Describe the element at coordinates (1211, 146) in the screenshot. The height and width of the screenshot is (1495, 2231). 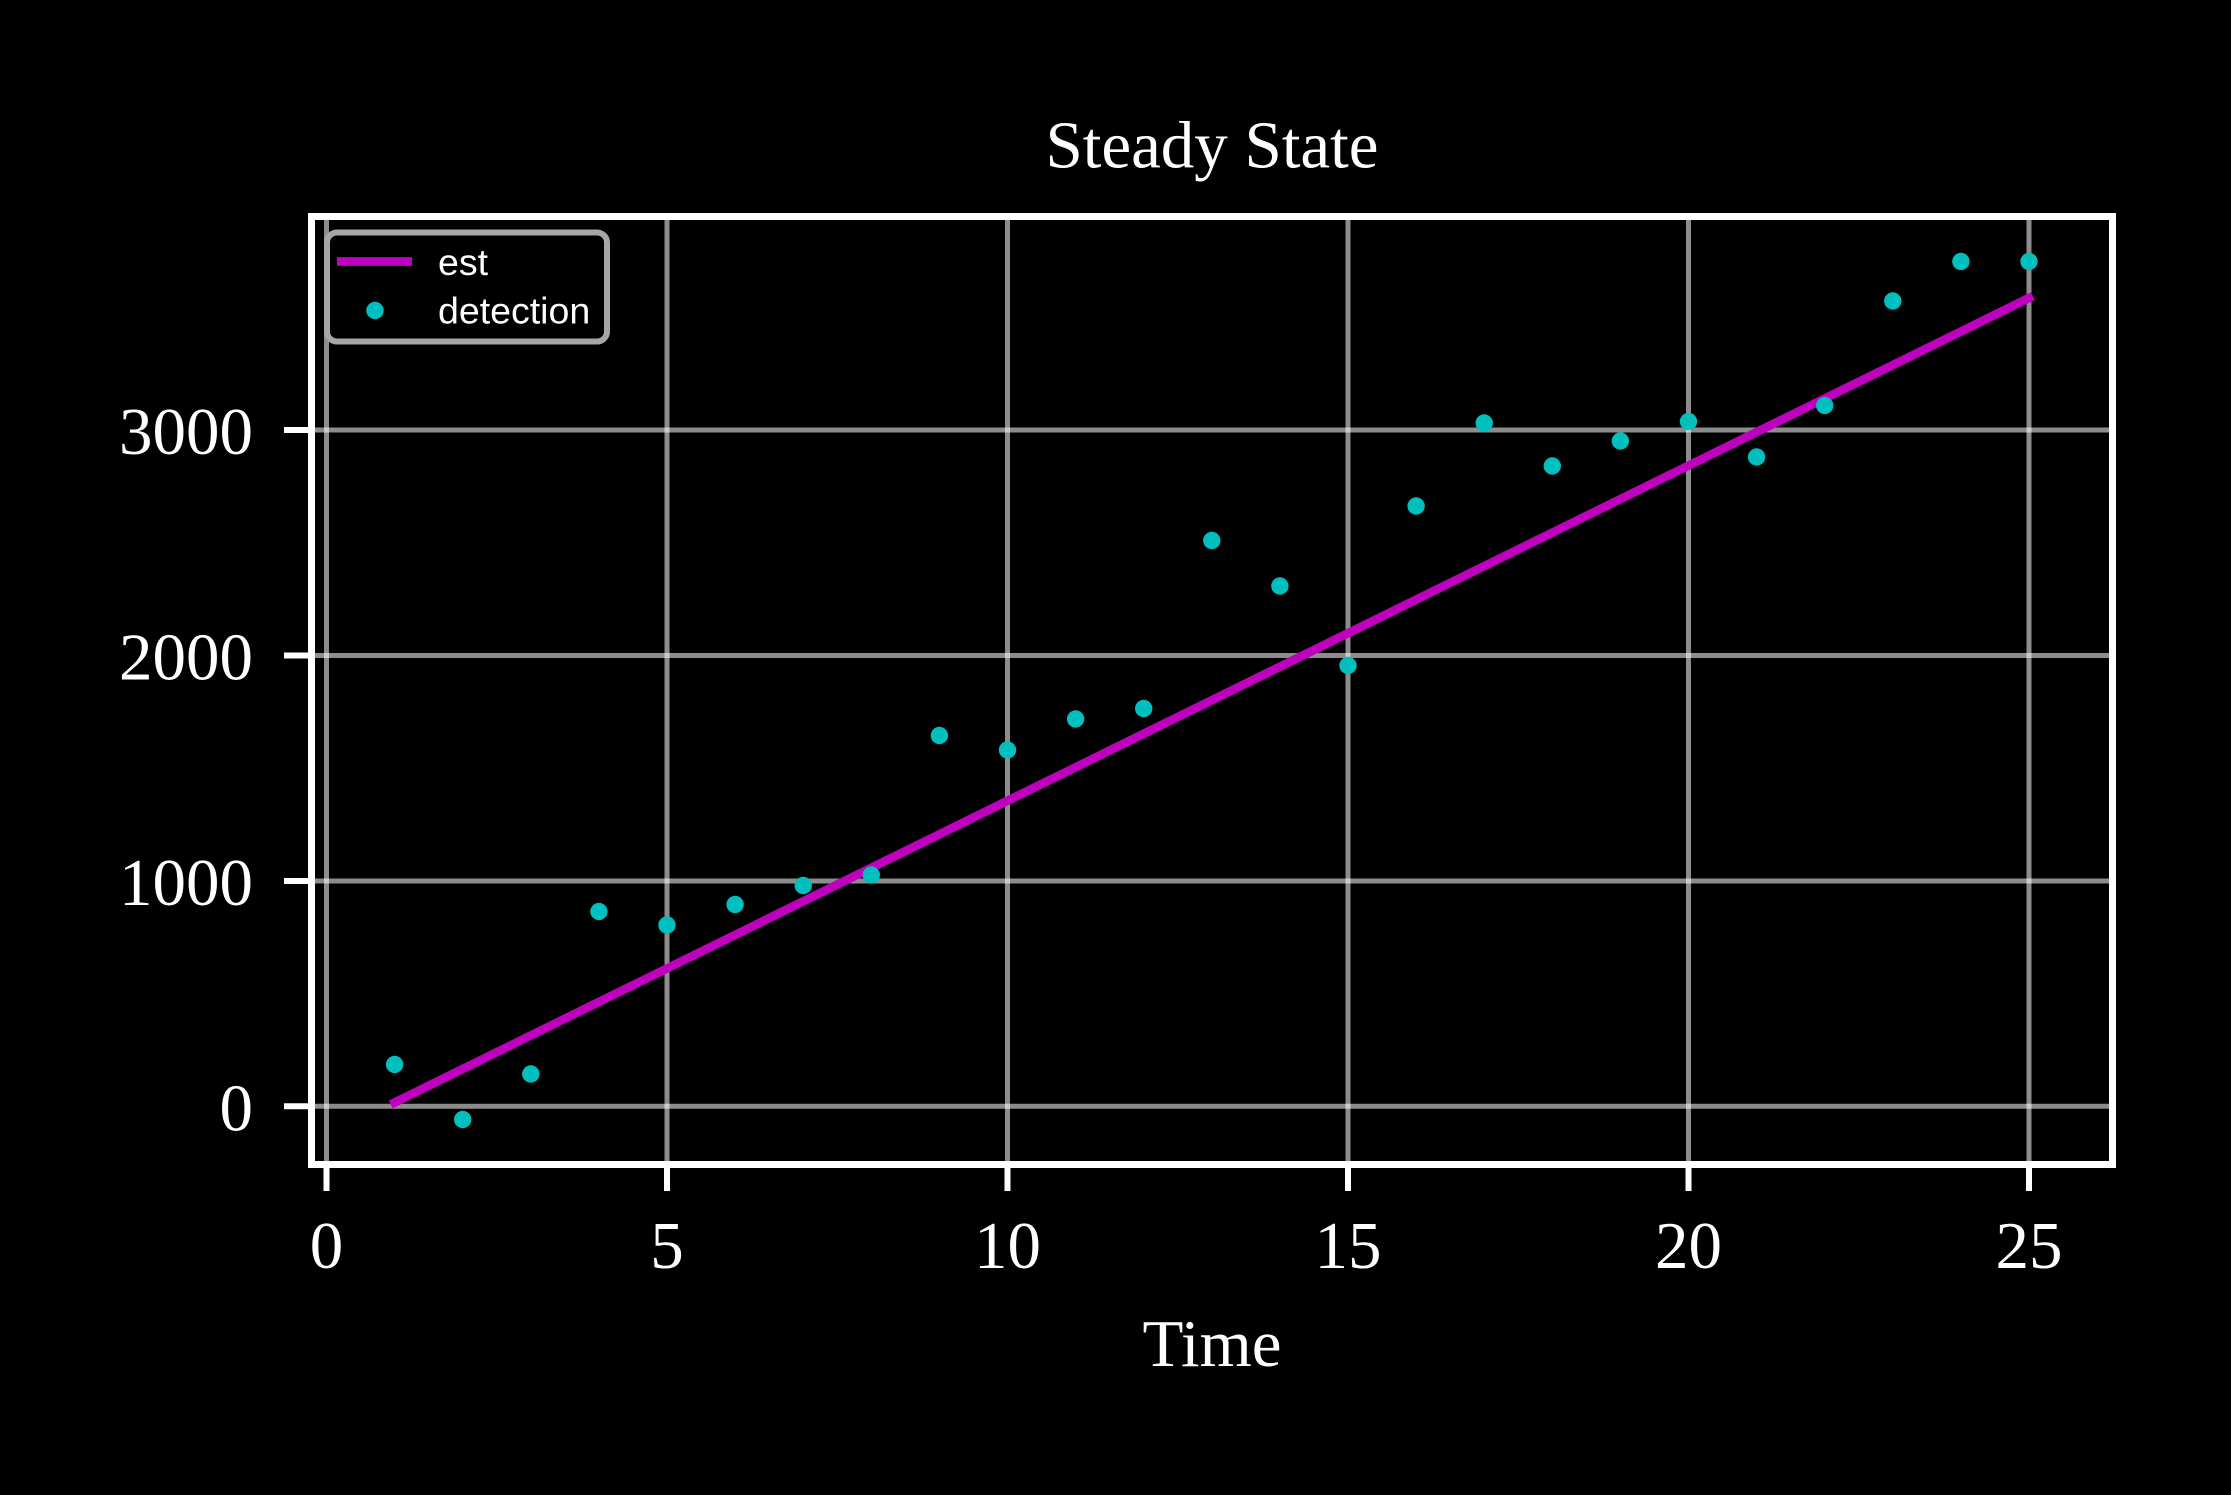
I see `svg-text: Steady State` at that location.